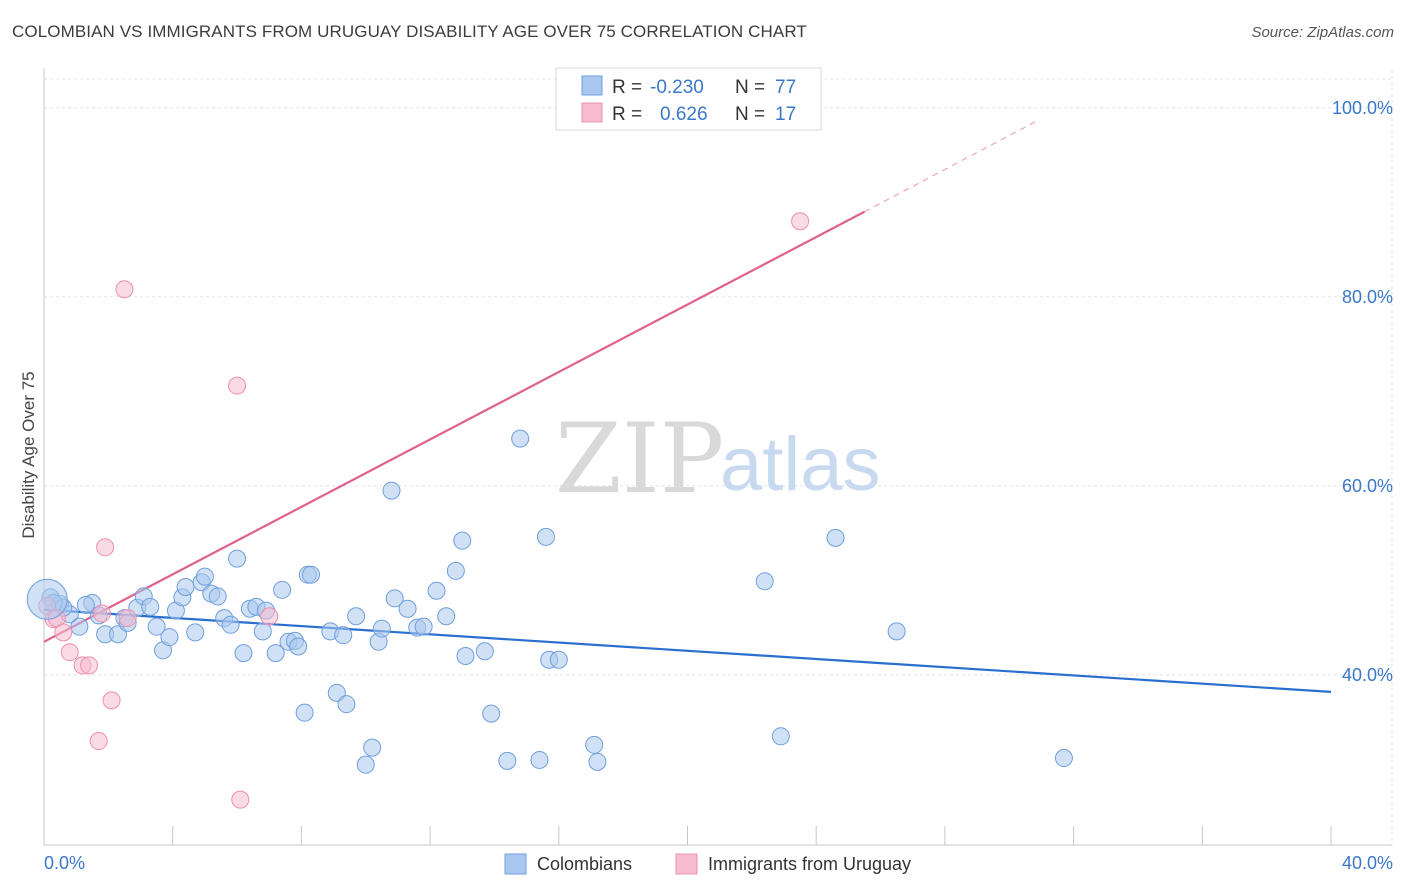 This screenshot has height=892, width=1406. Describe the element at coordinates (687, 650) in the screenshot. I see `trend-line-colombians` at that location.